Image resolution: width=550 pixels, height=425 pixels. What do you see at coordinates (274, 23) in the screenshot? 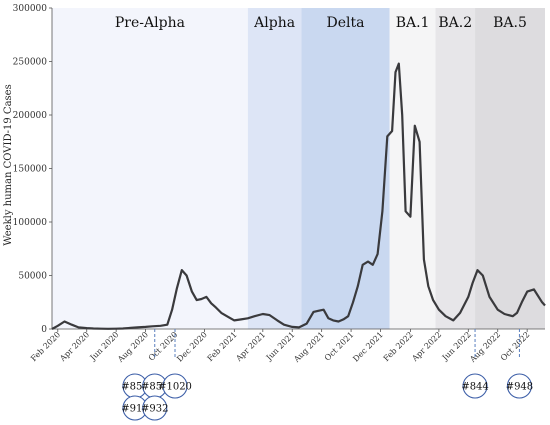
I see `band-label-alpha: Alpha` at bounding box center [274, 23].